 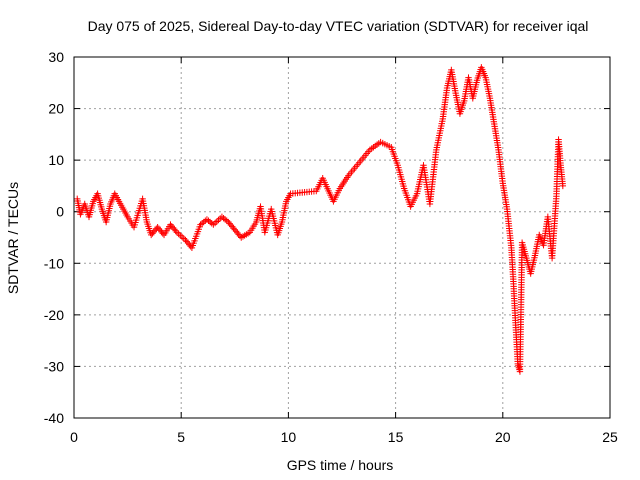 I want to click on y-tick-label: -30, so click(x=54, y=366).